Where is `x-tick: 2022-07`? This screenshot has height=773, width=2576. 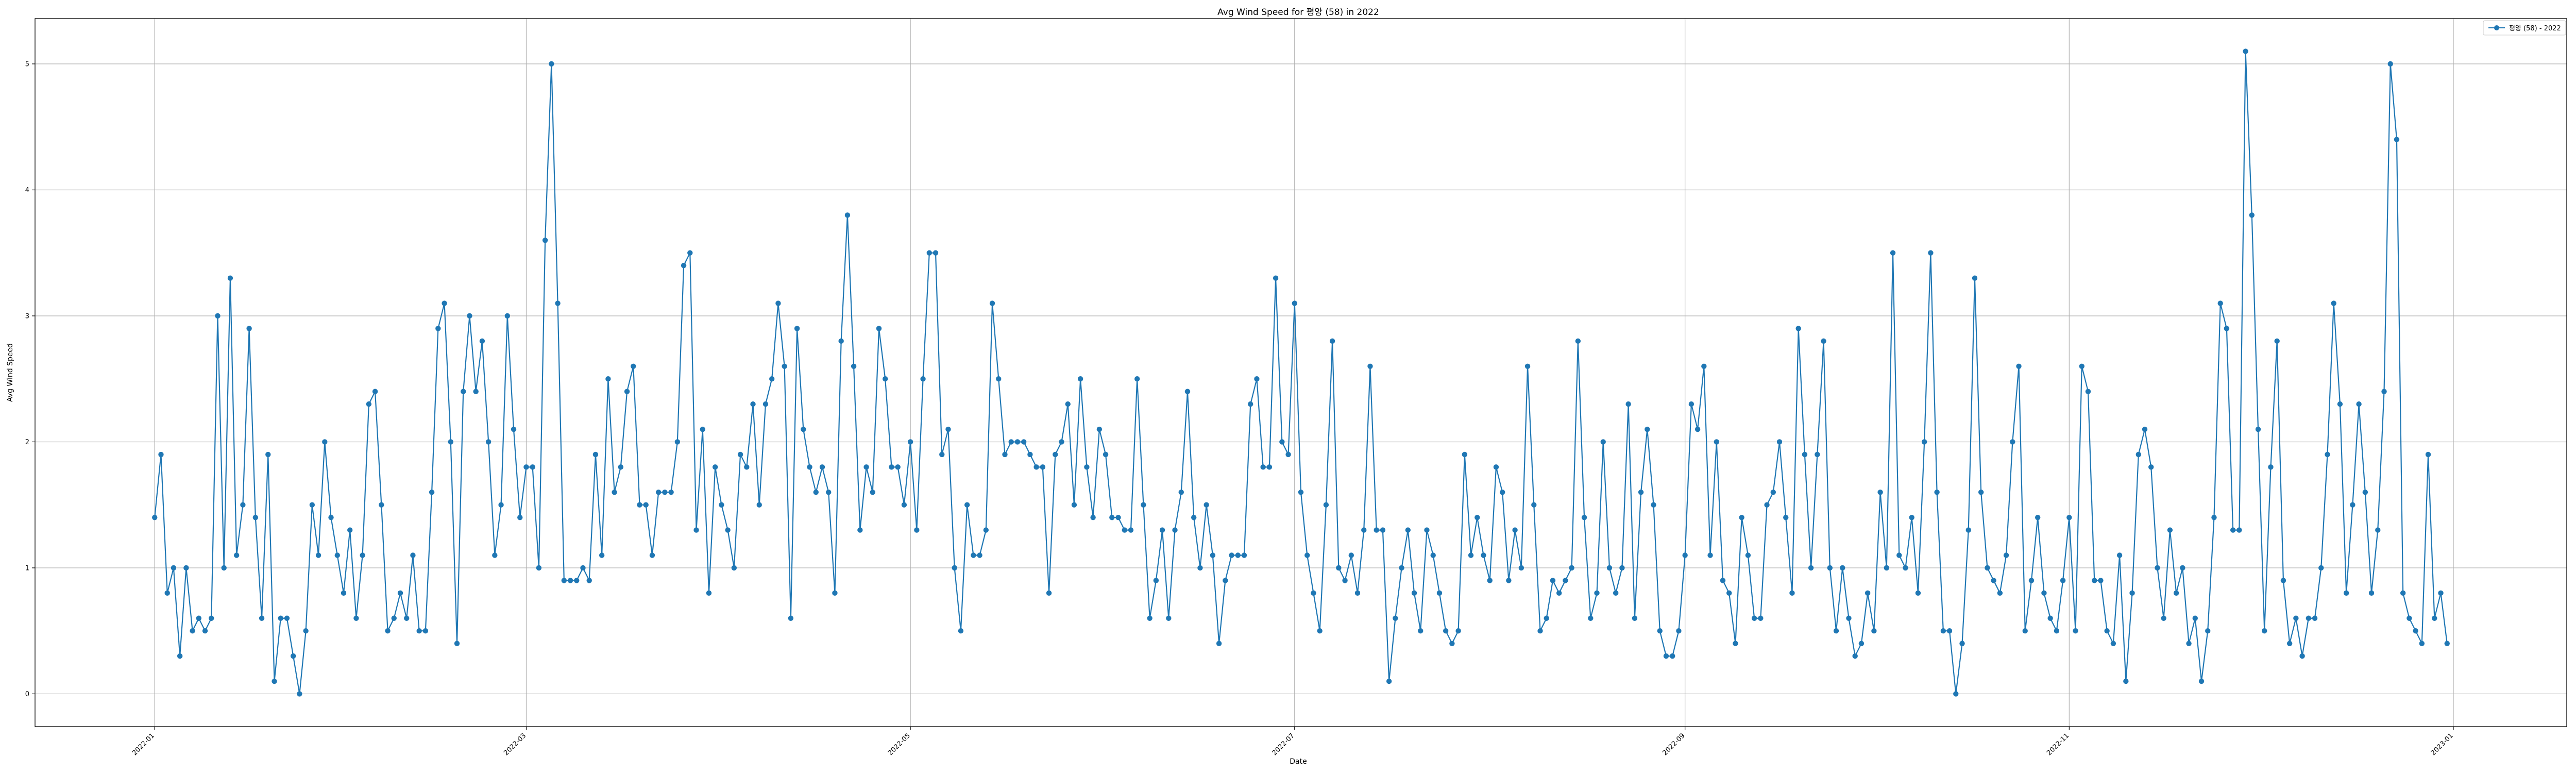
x-tick: 2022-07 is located at coordinates (1283, 742).